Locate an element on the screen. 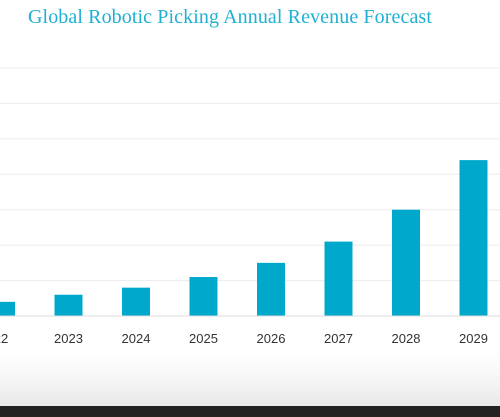 Image resolution: width=500 pixels, height=417 pixels. x-tick-label: 2027 is located at coordinates (338, 338).